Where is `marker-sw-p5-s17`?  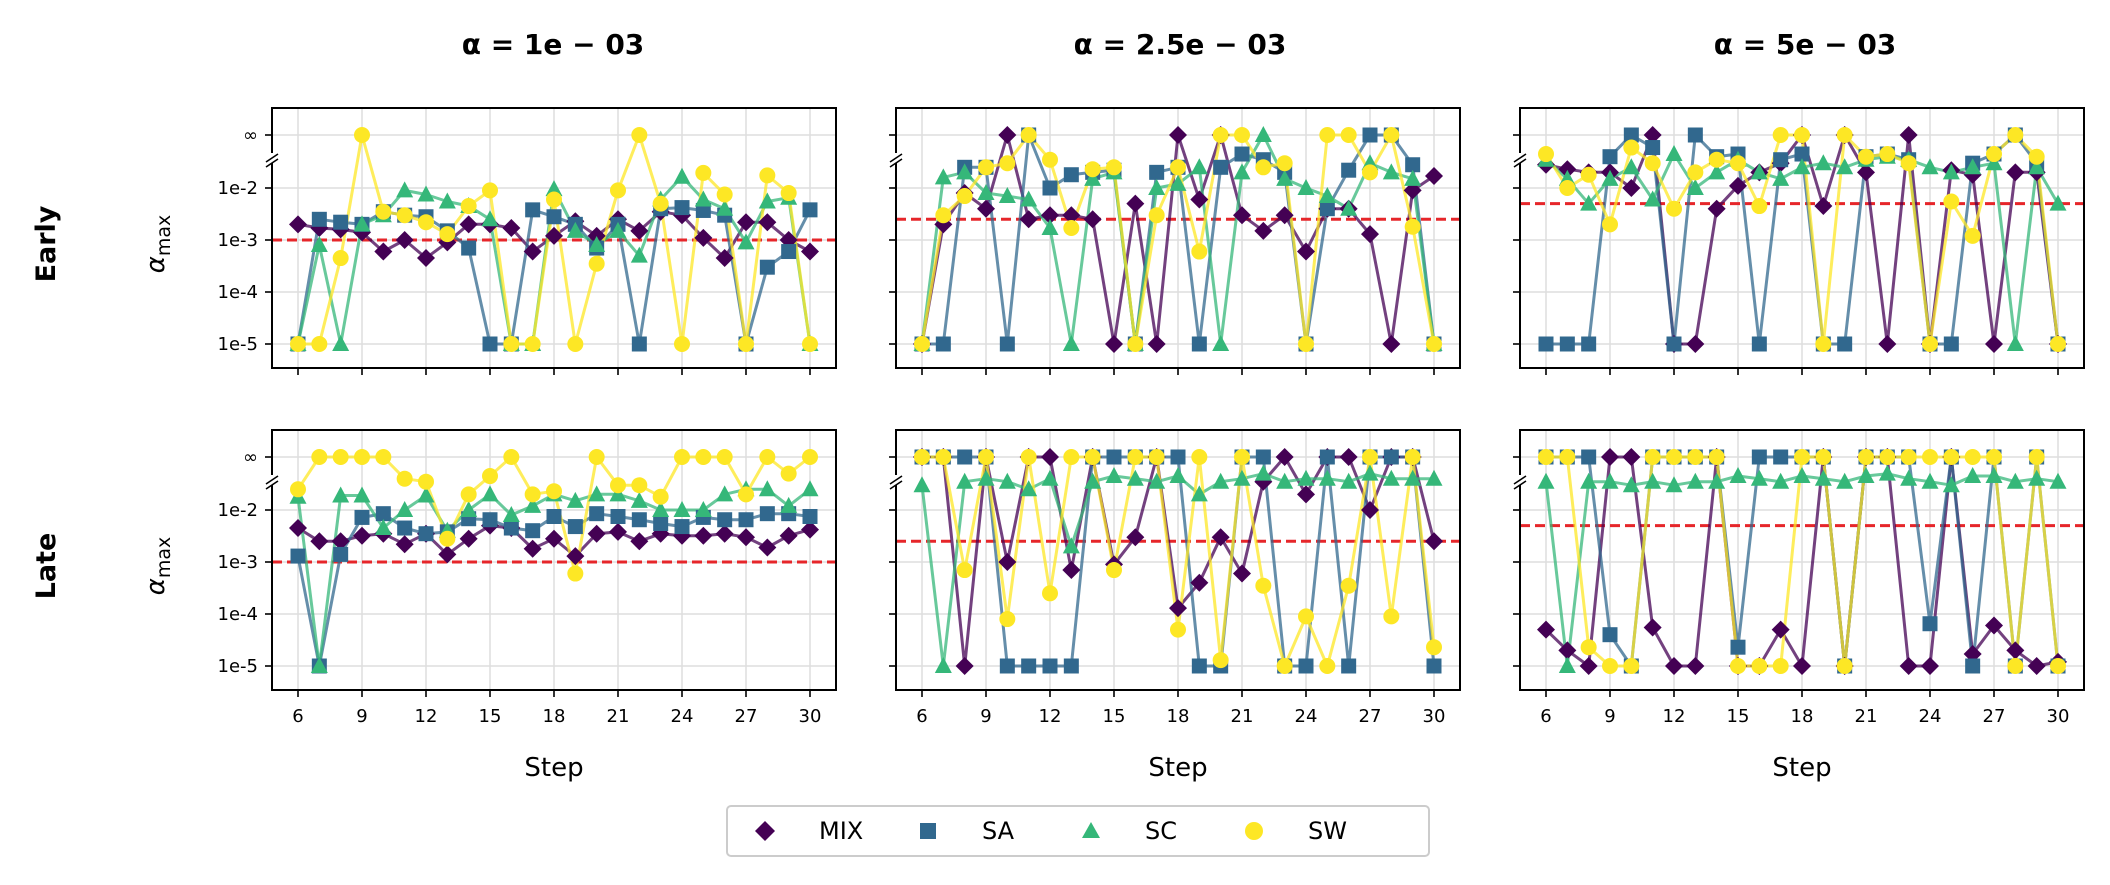
marker-sw-p5-s17 is located at coordinates (1780, 666).